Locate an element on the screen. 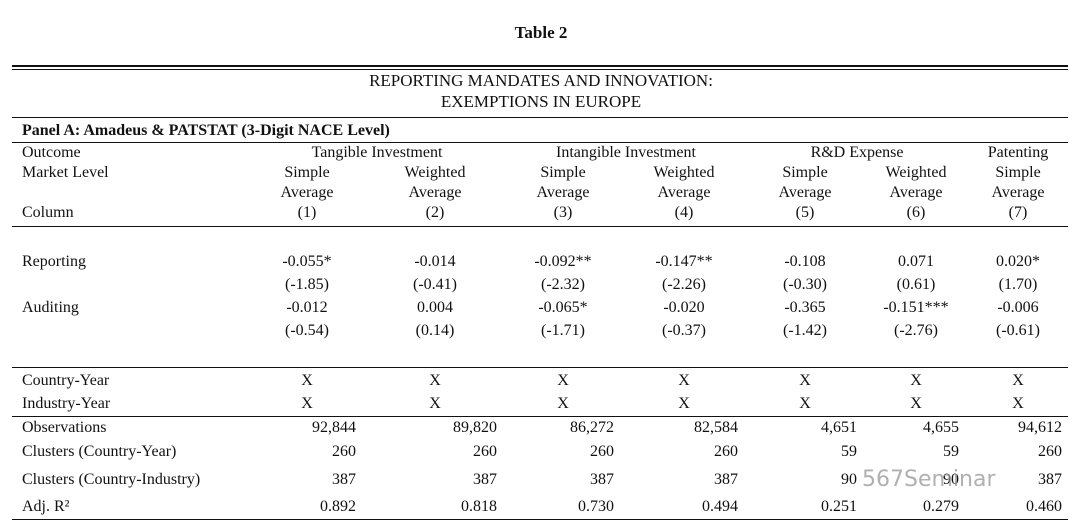  row-label: Reporting is located at coordinates (54, 261).